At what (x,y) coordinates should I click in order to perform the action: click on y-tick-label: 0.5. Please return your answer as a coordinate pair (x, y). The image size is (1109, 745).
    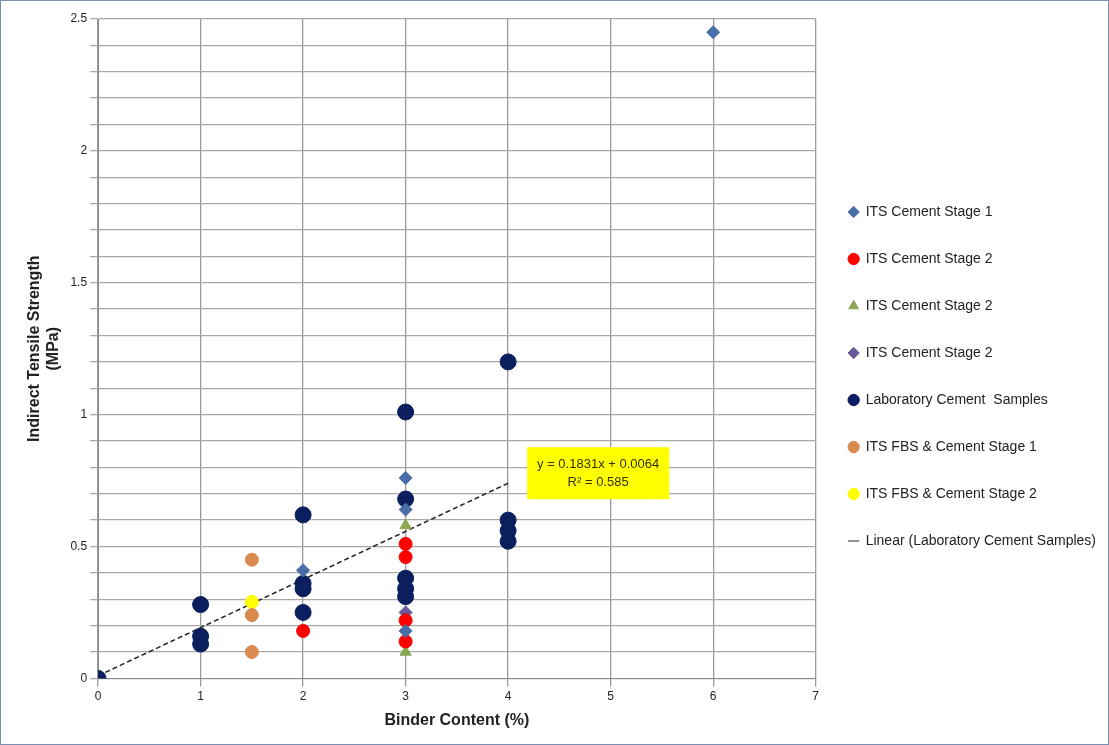
    Looking at the image, I should click on (79, 545).